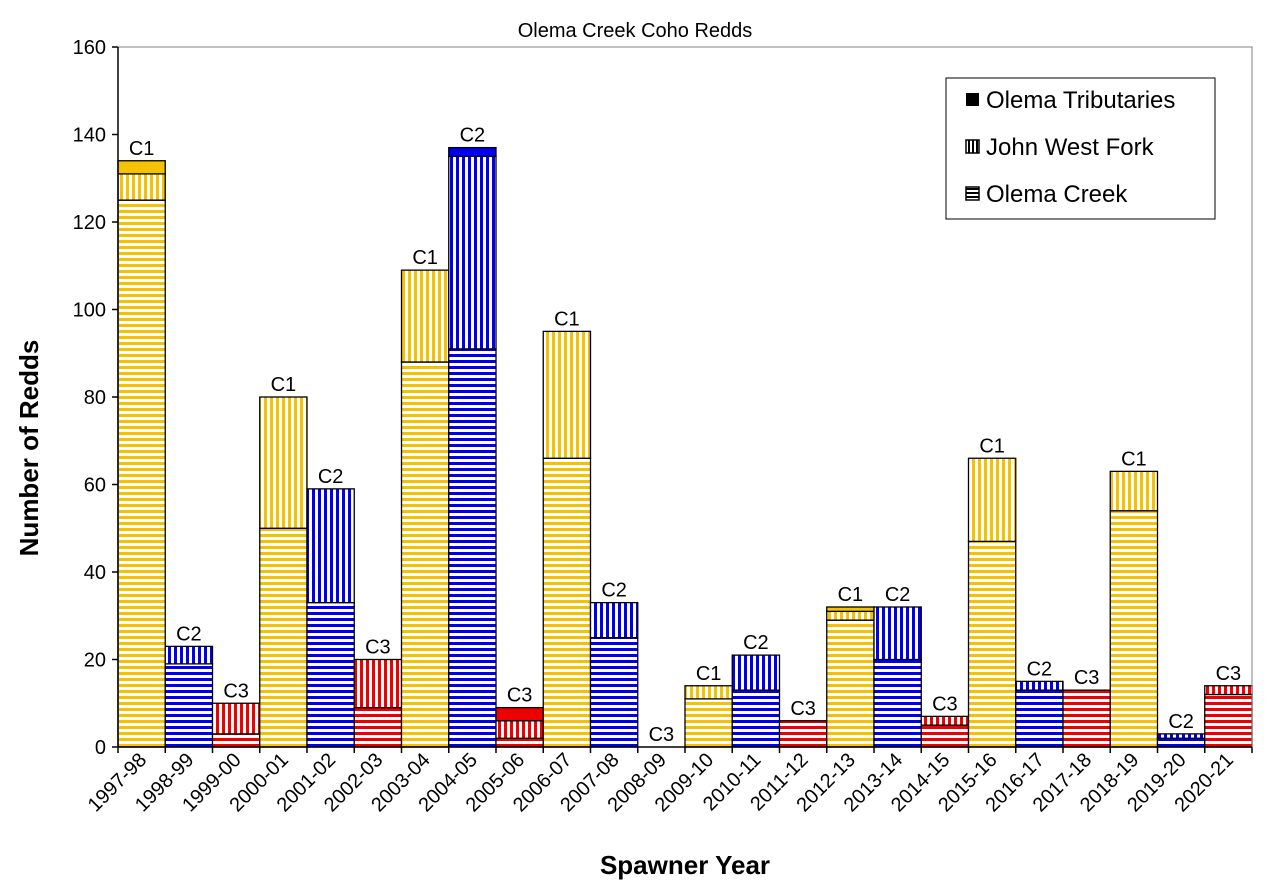 Image resolution: width=1272 pixels, height=885 pixels. What do you see at coordinates (567, 319) in the screenshot?
I see `cohort-label-2006-07: C1` at bounding box center [567, 319].